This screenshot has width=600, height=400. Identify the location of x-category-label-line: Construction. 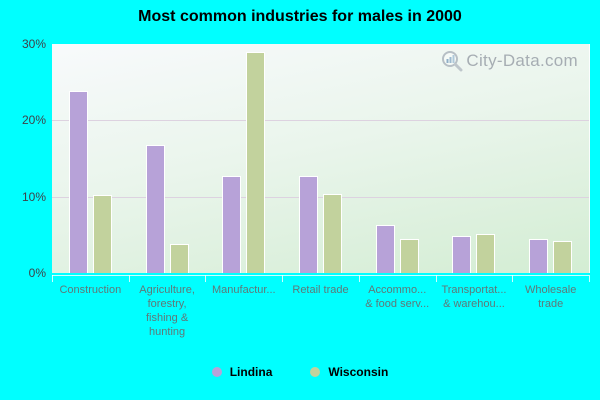
(90, 290).